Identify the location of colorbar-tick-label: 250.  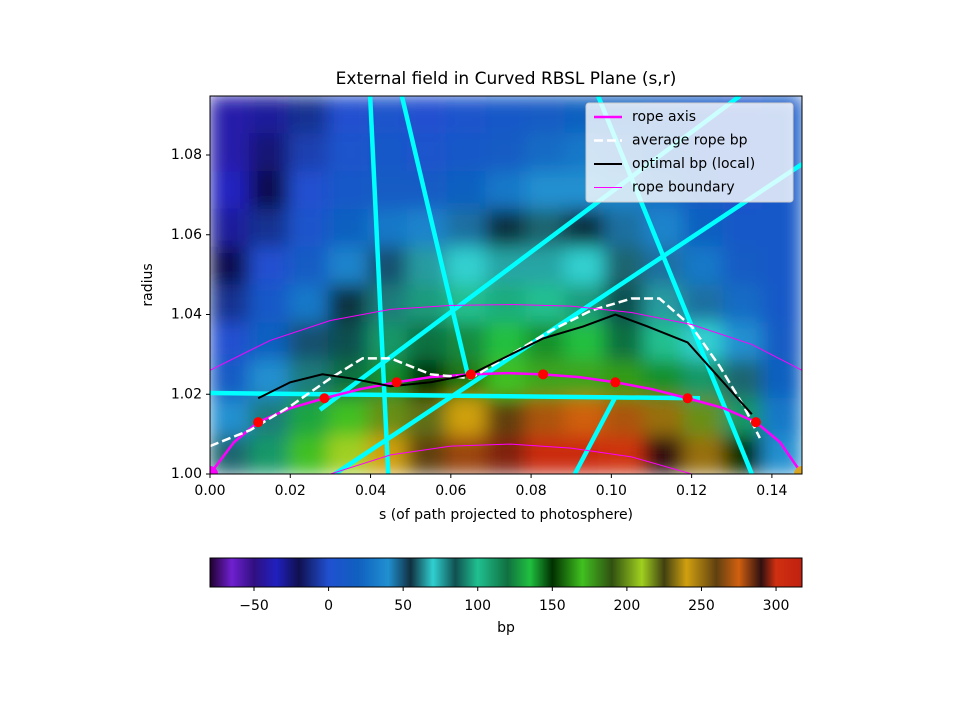
(701, 606).